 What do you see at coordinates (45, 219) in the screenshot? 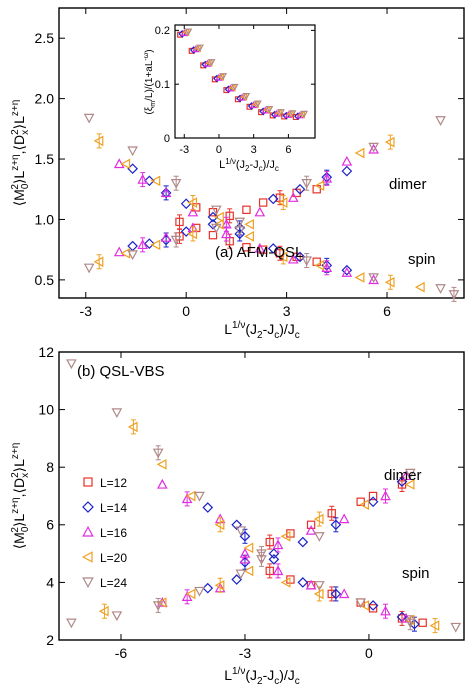
I see `y-tick-label: 1.0` at bounding box center [45, 219].